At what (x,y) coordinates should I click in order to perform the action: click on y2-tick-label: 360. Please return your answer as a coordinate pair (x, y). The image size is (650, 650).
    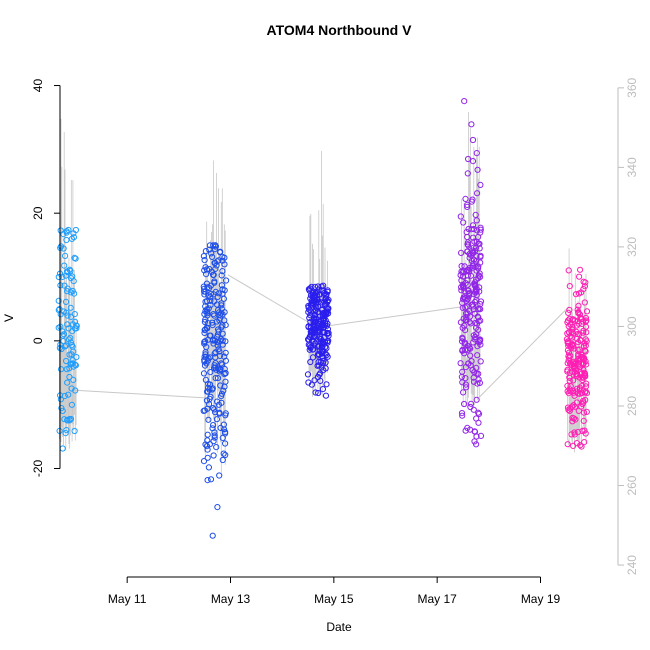
    Looking at the image, I should click on (632, 88).